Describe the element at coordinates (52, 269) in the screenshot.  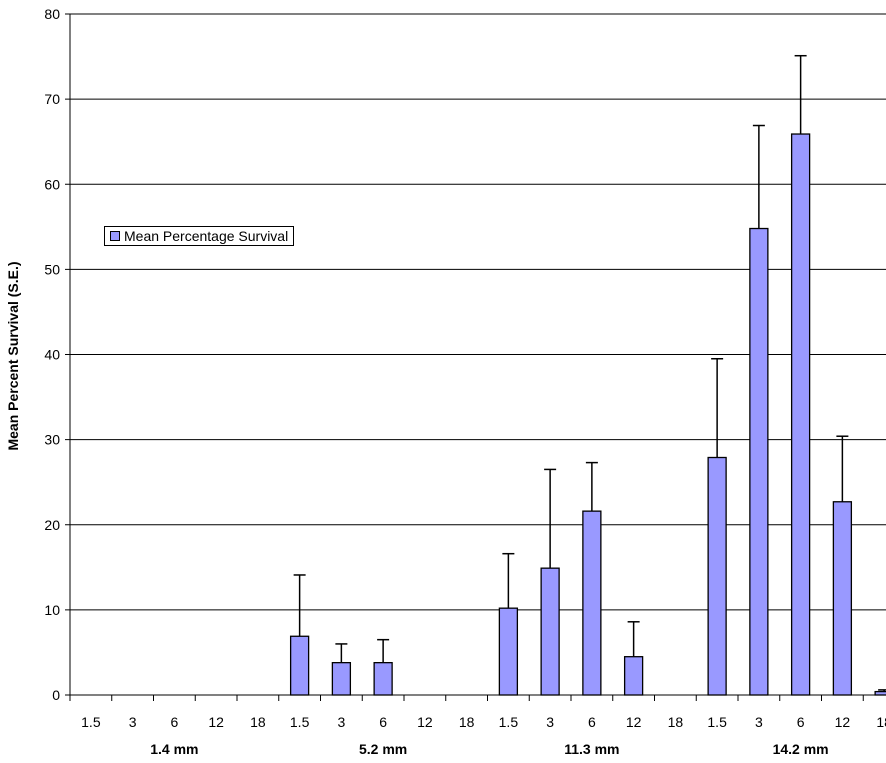
I see `y-tick-label: 50` at that location.